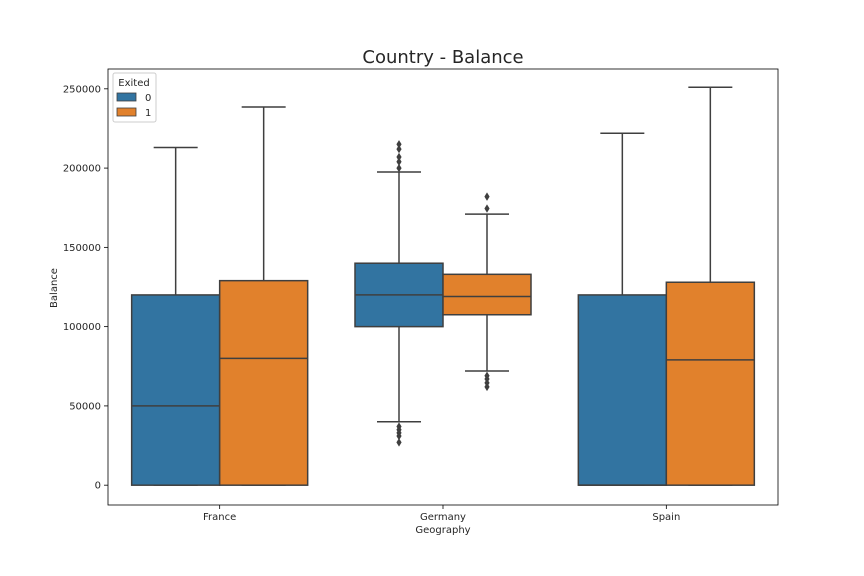 The image size is (864, 576). I want to click on x-tick-label: Spain, so click(666, 517).